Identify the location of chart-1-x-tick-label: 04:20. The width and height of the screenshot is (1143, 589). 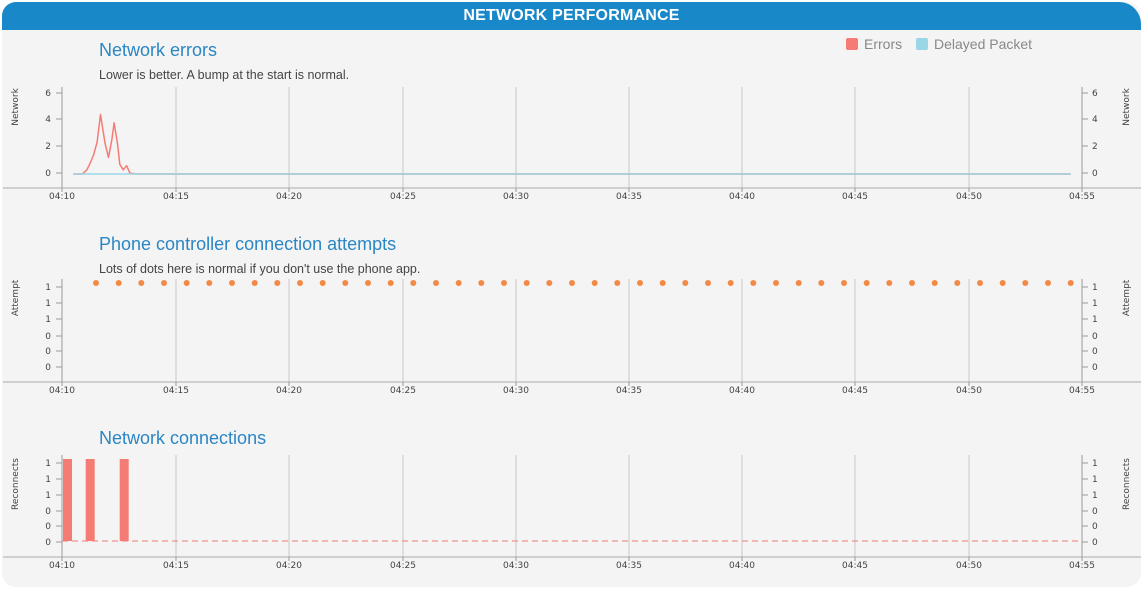
(289, 197).